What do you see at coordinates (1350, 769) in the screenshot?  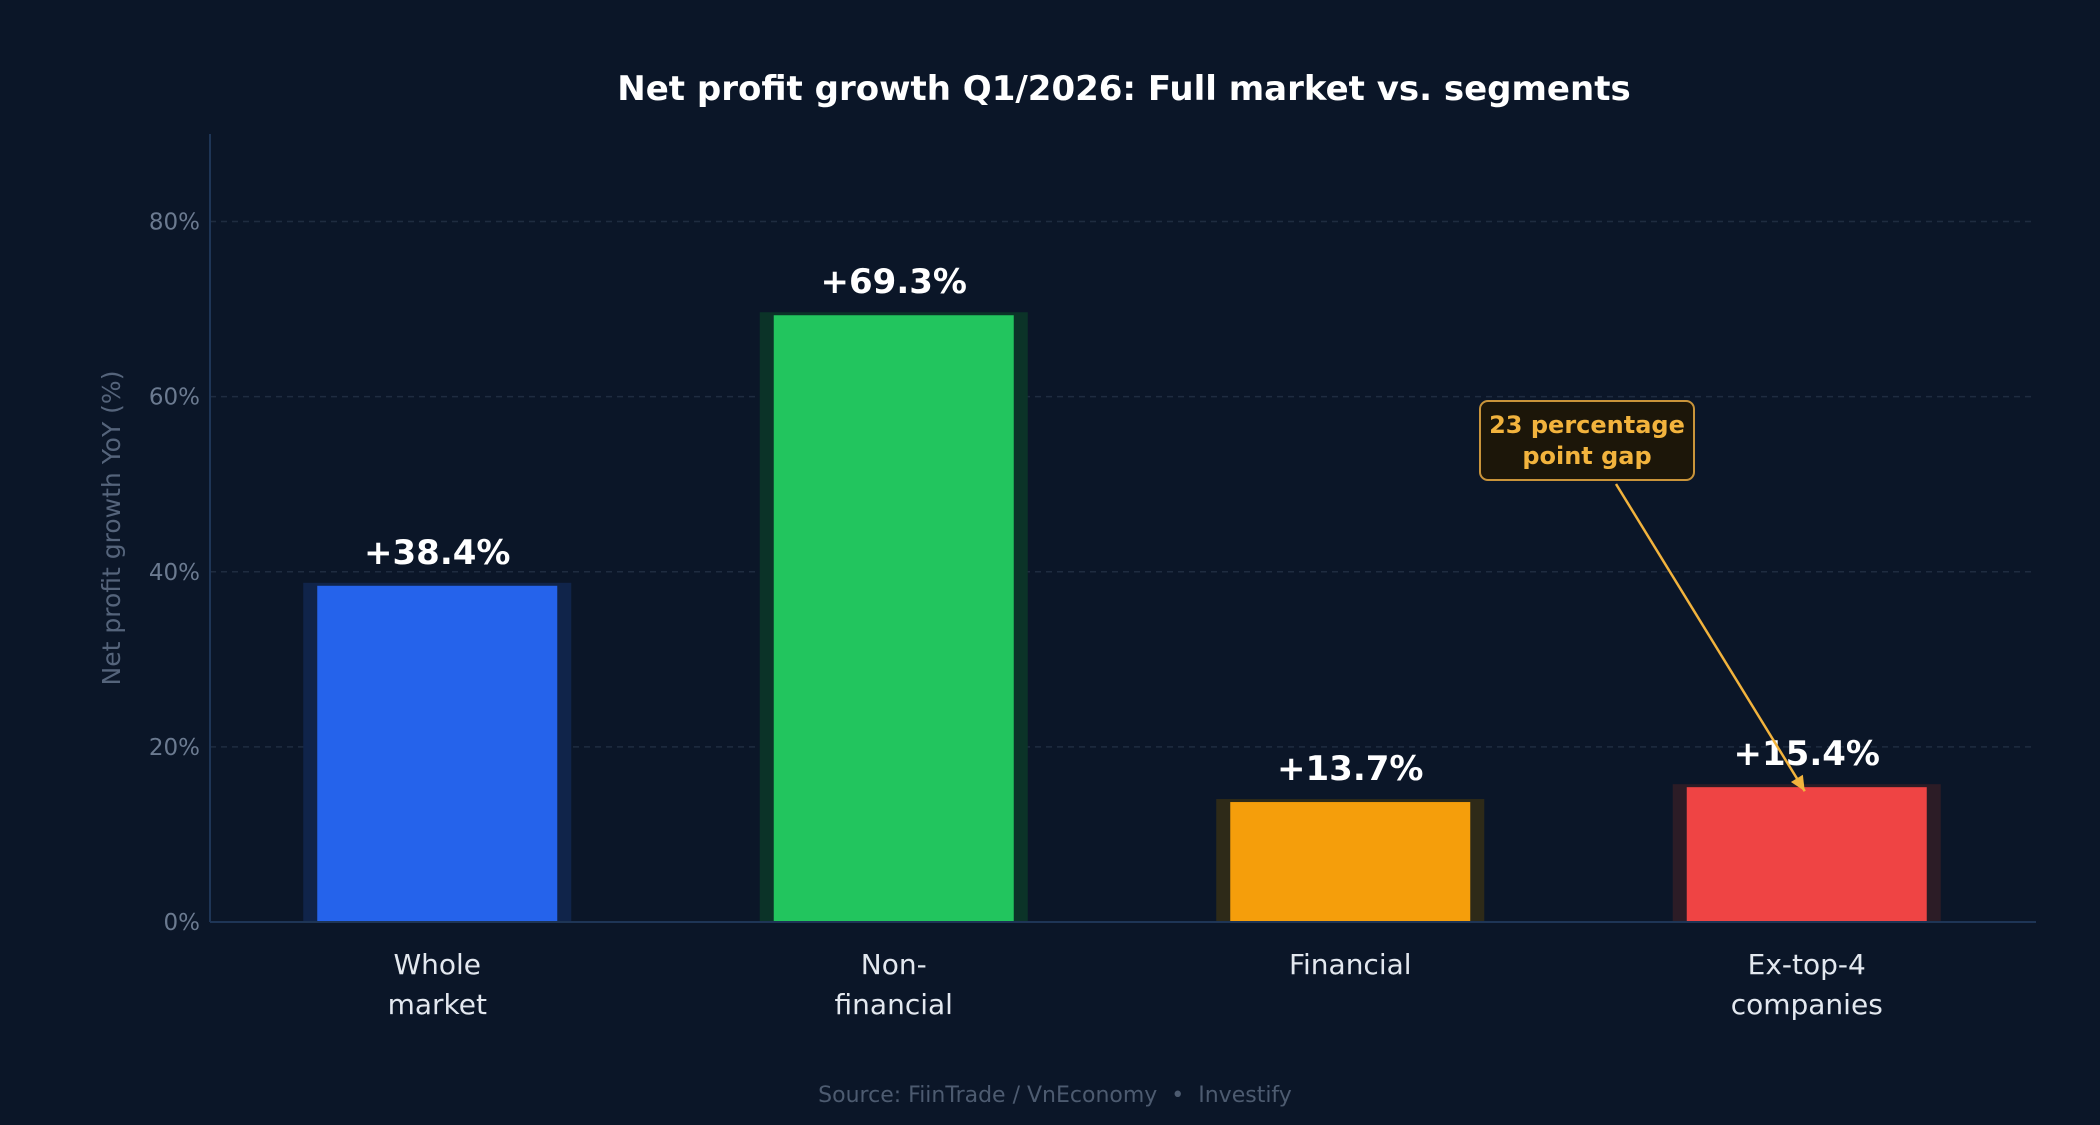 I see `bar-value-label: +13.7%` at bounding box center [1350, 769].